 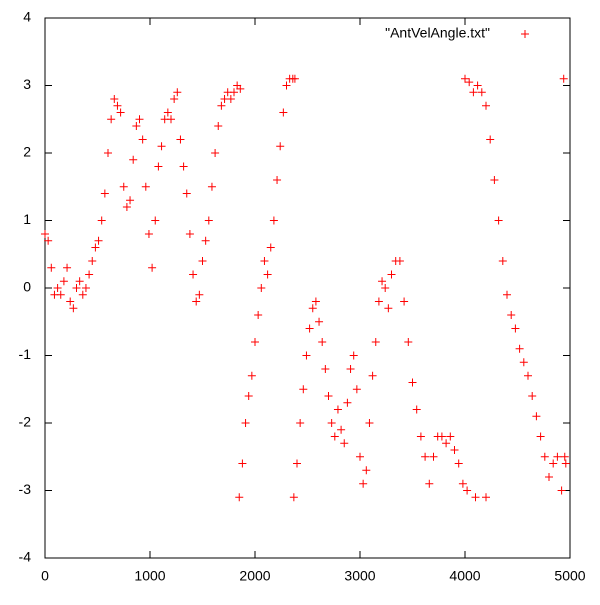 What do you see at coordinates (27, 84) in the screenshot?
I see `y-tick-label: 3` at bounding box center [27, 84].